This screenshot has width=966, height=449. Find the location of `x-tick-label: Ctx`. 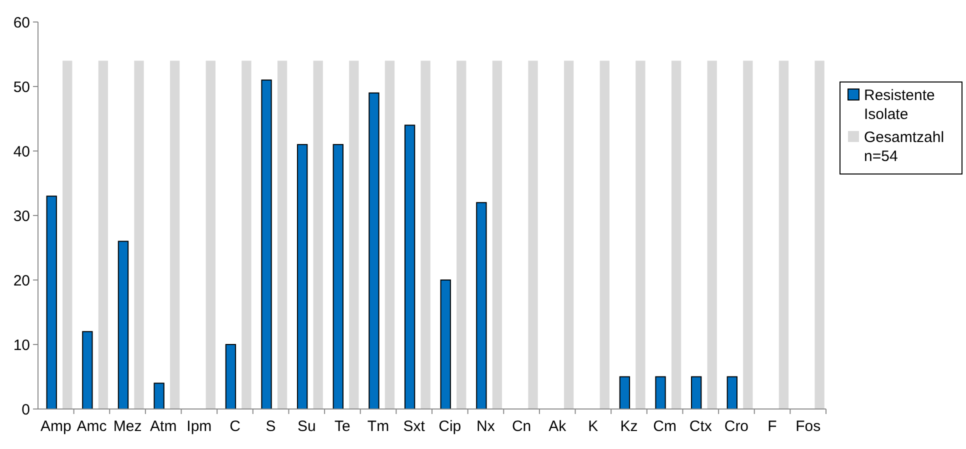

x-tick-label: Ctx is located at coordinates (700, 426).